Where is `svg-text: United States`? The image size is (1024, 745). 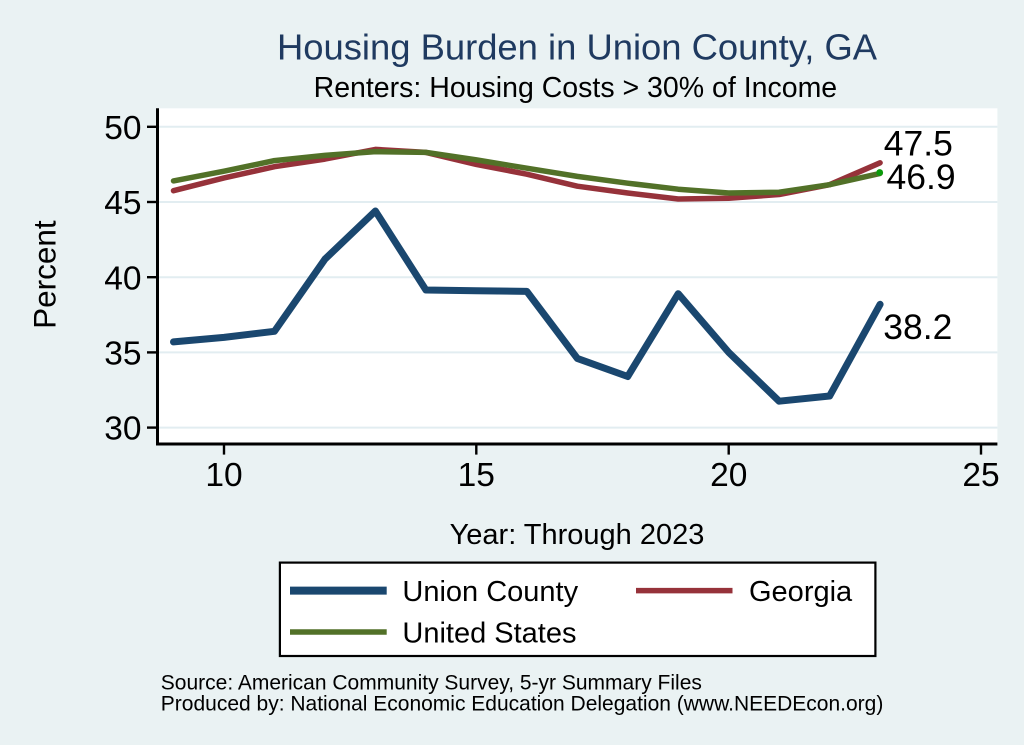
svg-text: United States is located at coordinates (489, 633).